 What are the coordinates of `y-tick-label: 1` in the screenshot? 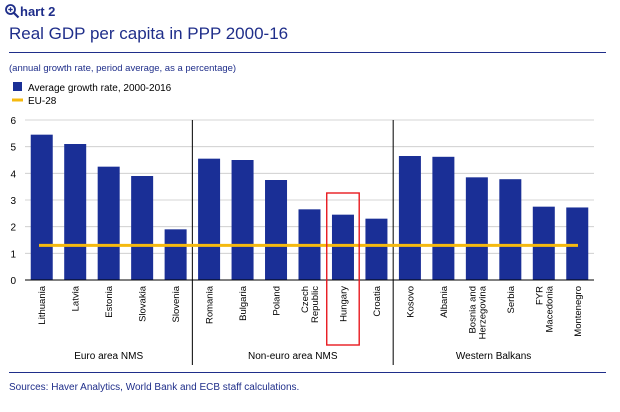 It's located at (13, 254).